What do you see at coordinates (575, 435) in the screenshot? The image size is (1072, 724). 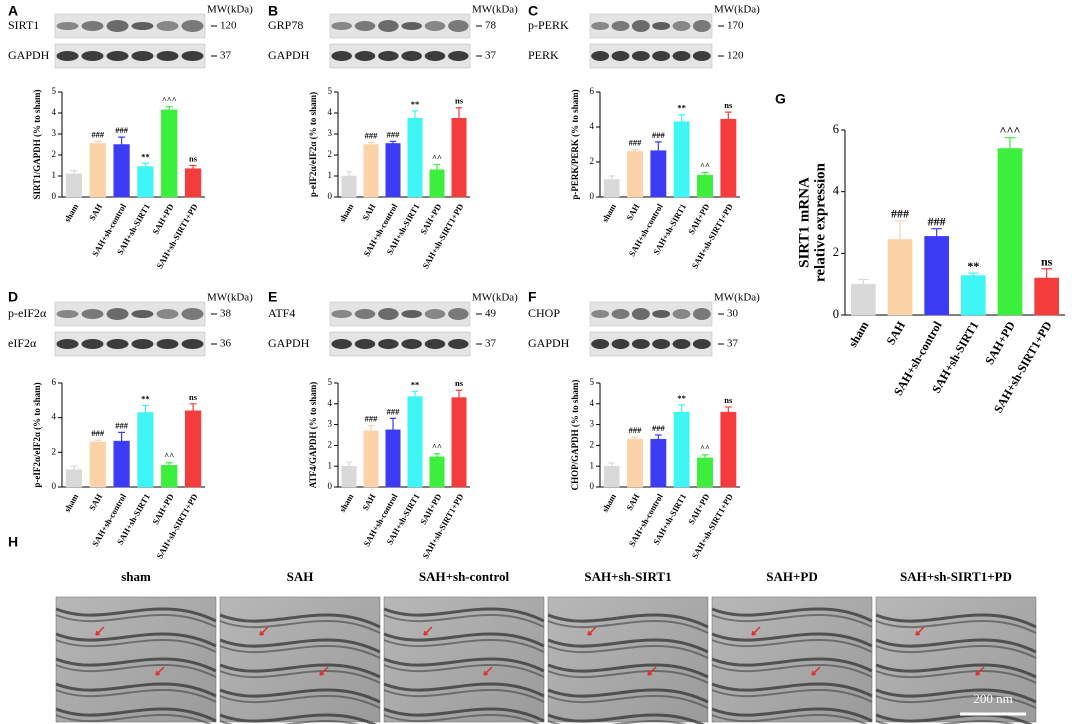 I see `y-axis-label: CHOP/GAPDH (% to sham)` at bounding box center [575, 435].